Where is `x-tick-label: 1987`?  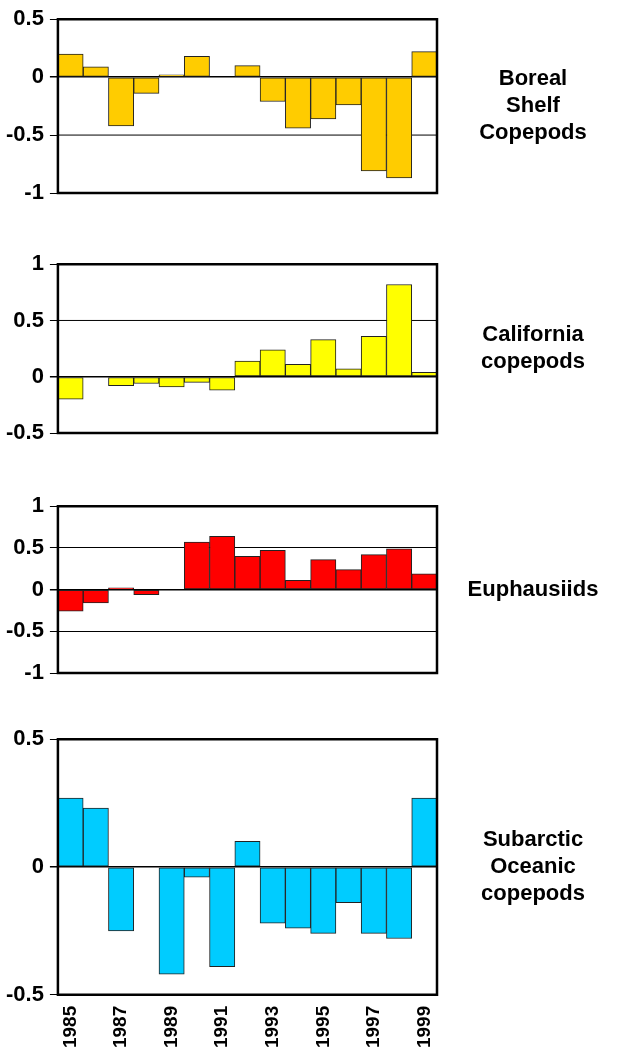
x-tick-label: 1987 is located at coordinates (120, 1027).